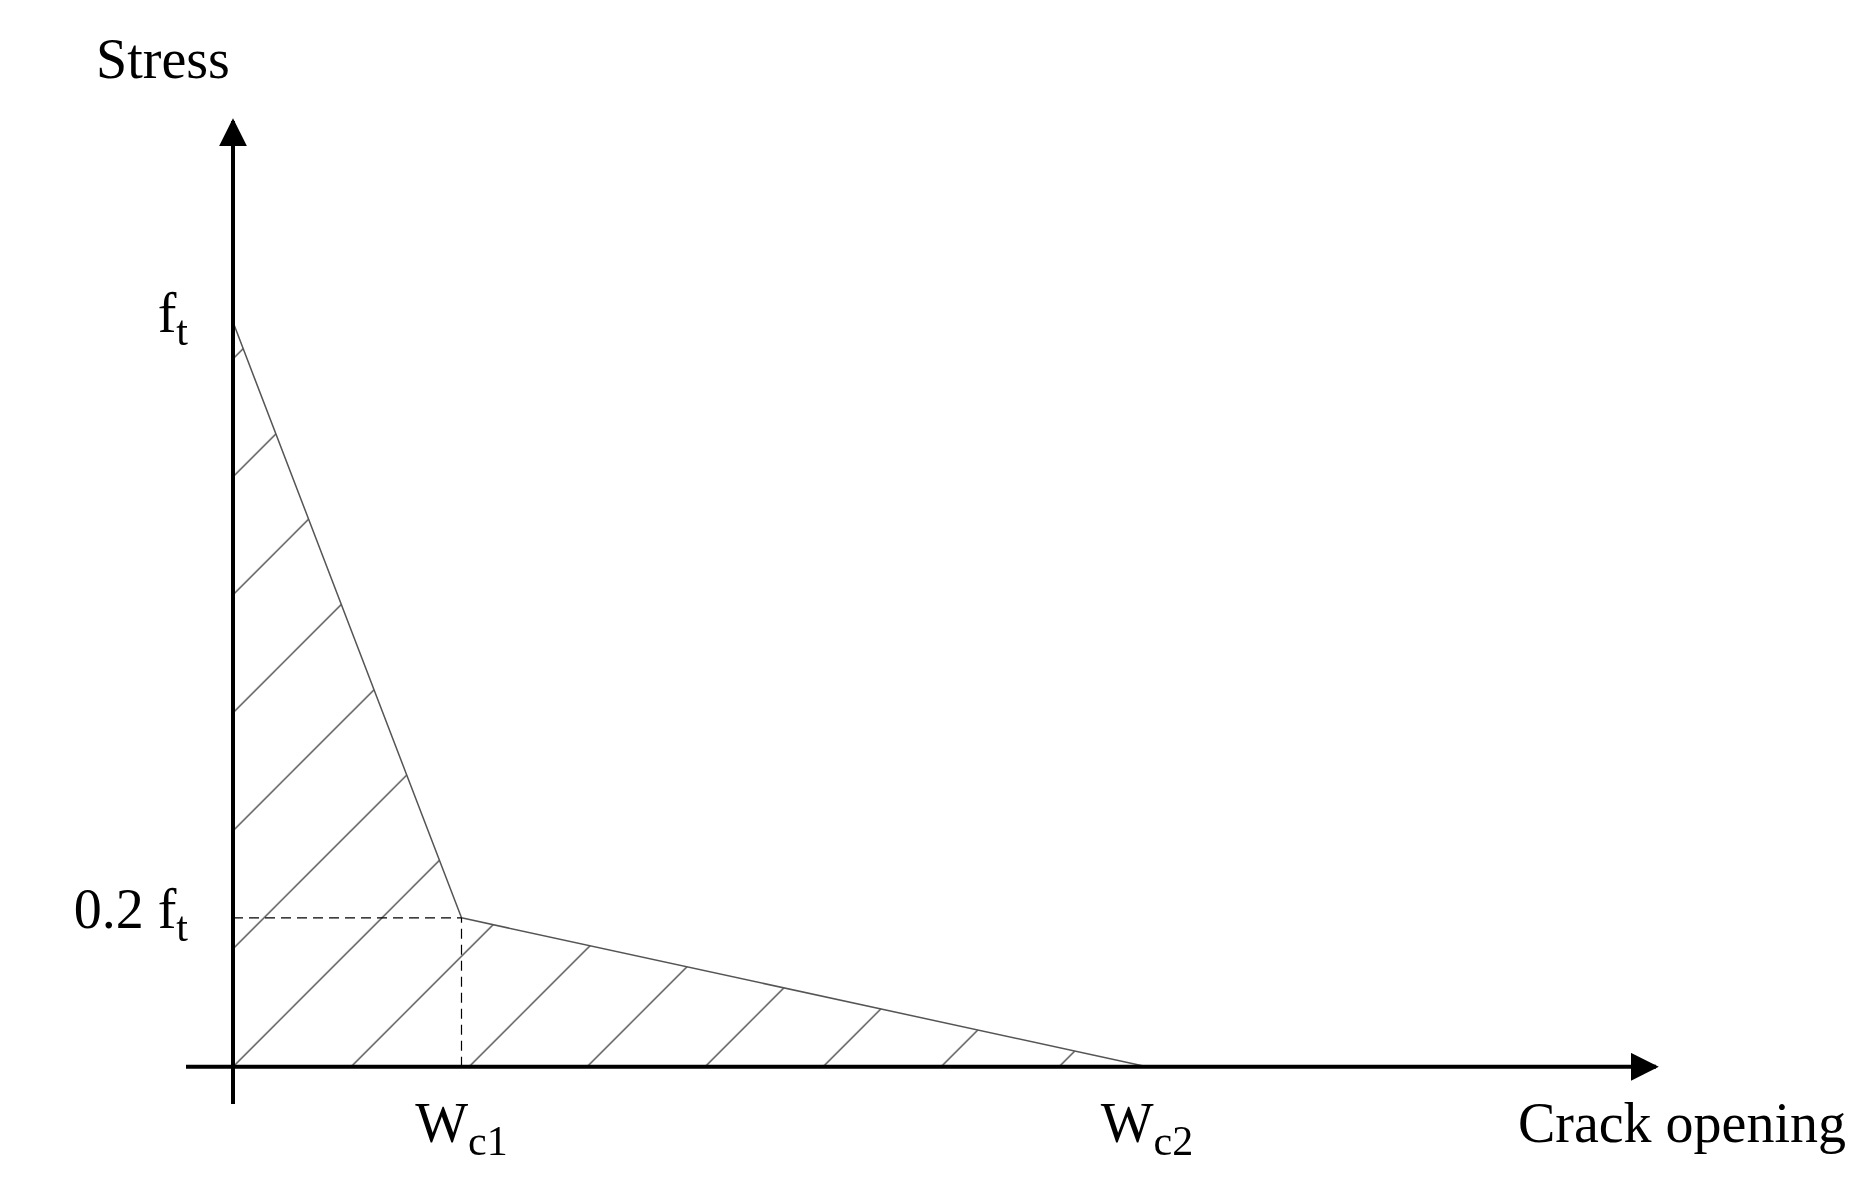 The width and height of the screenshot is (1860, 1188). I want to click on annotation: f$_{t}$, so click(173, 318).